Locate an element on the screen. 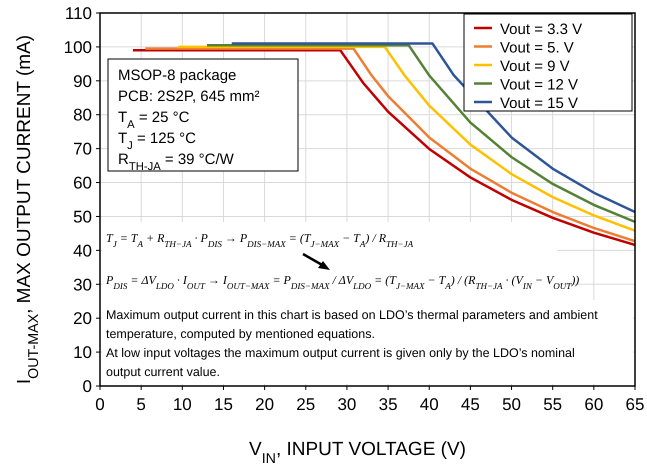  y-tick-label: 100 is located at coordinates (78, 47).